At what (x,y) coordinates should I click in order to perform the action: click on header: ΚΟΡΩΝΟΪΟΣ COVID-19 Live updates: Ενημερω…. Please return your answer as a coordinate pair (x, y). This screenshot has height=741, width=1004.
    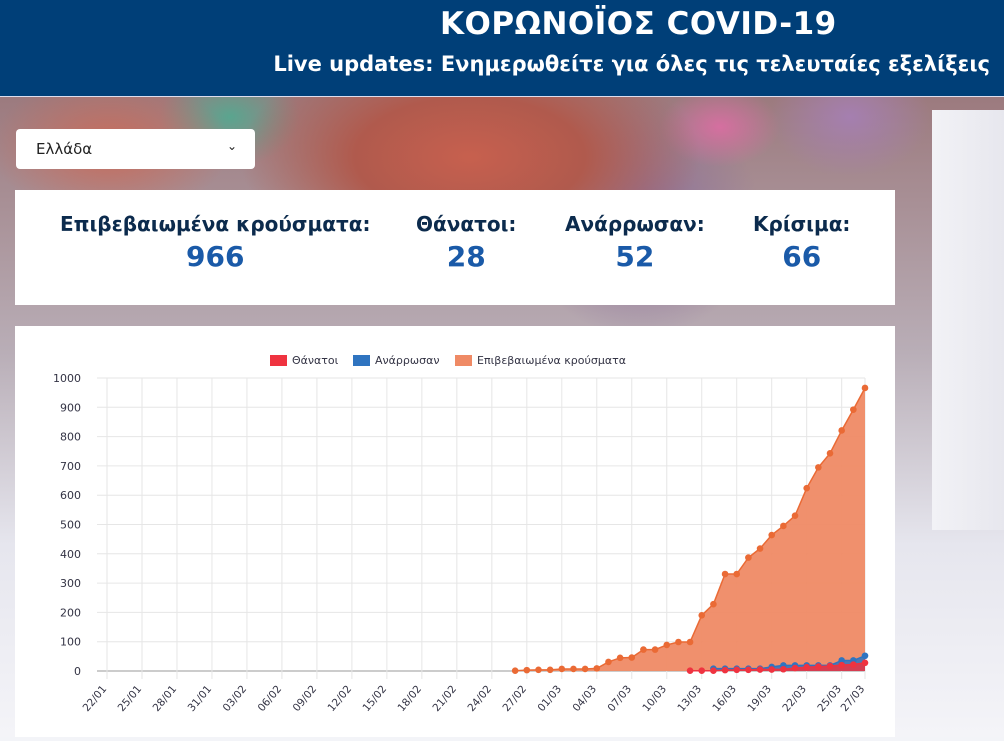
    Looking at the image, I should click on (502, 48).